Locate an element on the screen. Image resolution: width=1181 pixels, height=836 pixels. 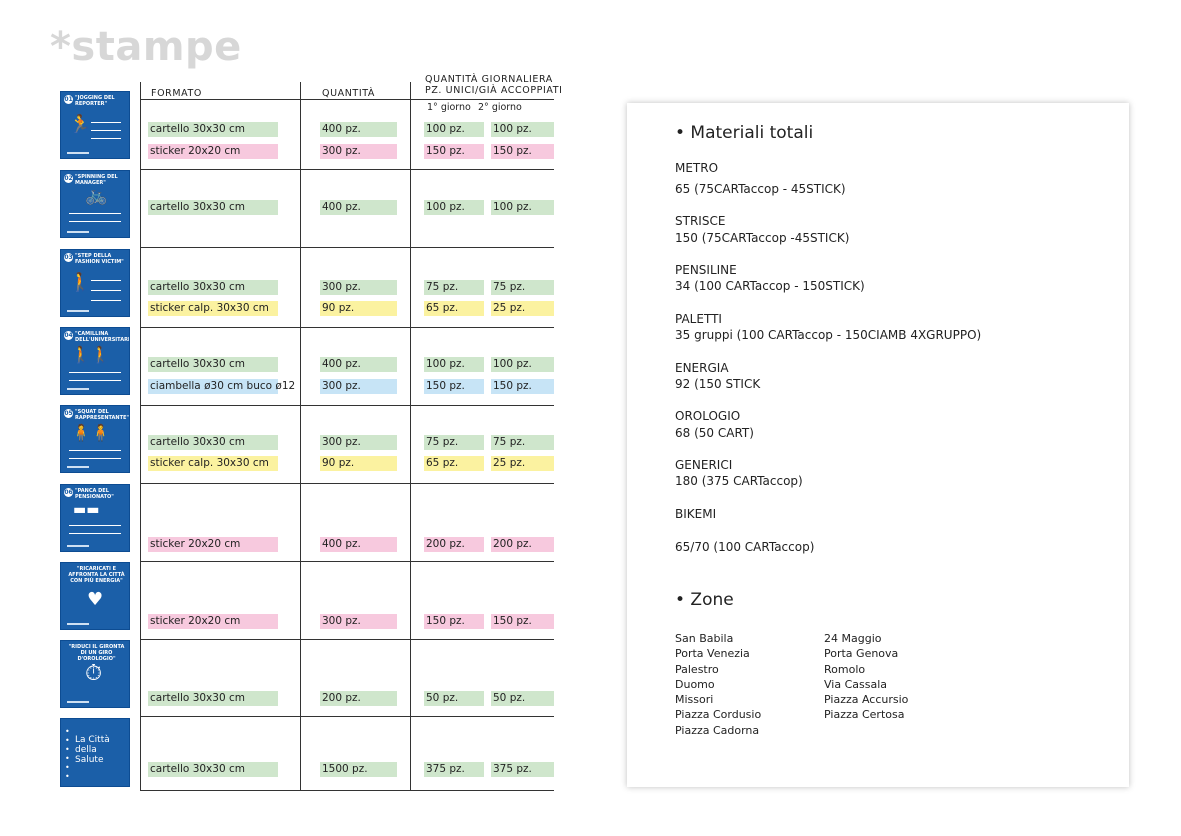
walking-figures-icon: 🚶🚶 is located at coordinates (91, 354).